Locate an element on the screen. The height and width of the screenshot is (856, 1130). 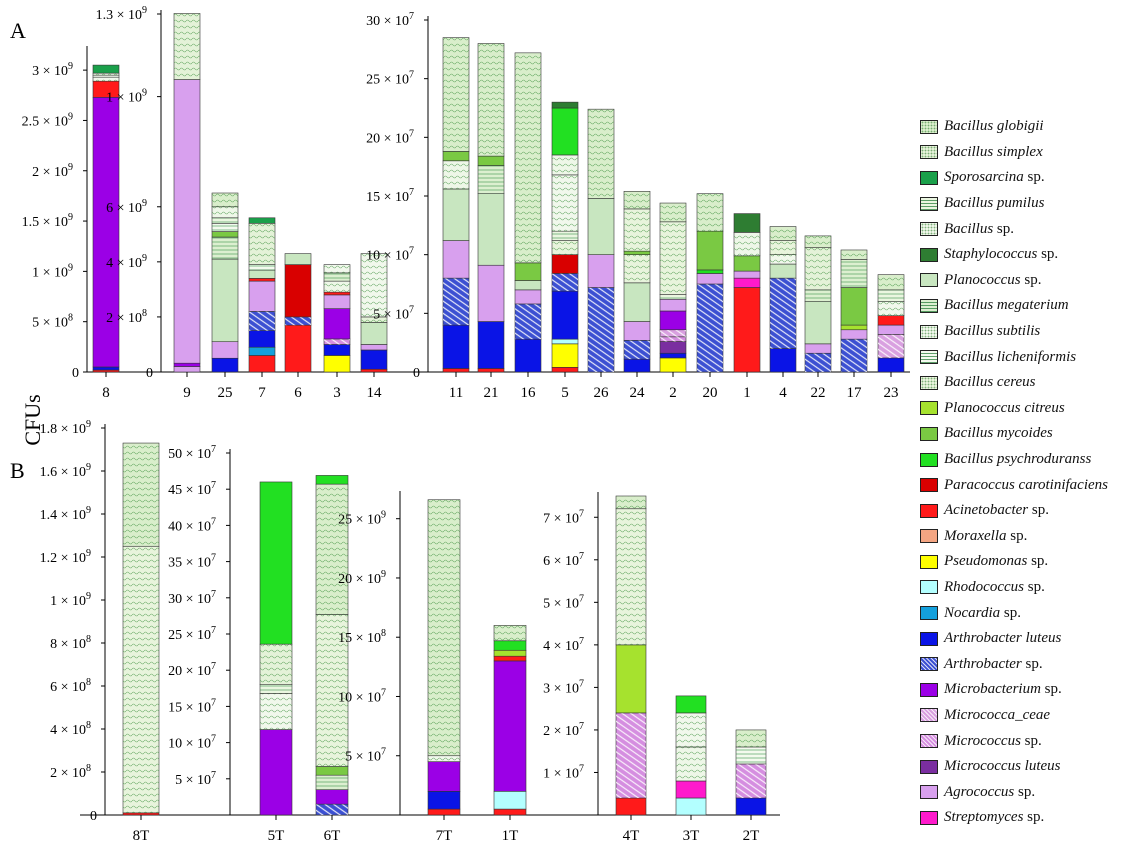
y-tick-label: 6 × 10⁷ is located at coordinates (563, 560).